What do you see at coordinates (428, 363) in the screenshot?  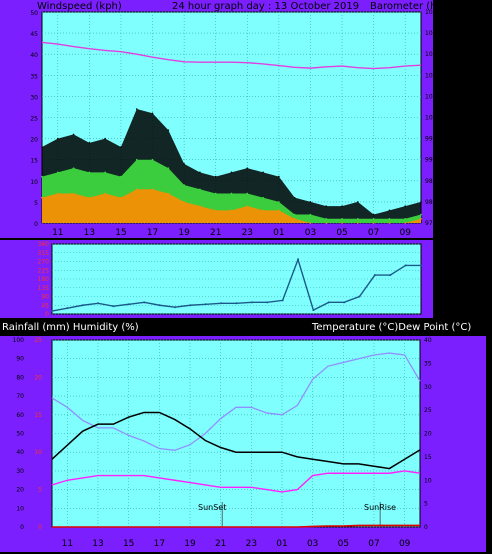 I see `temp-y-tick-label: 35` at bounding box center [428, 363].